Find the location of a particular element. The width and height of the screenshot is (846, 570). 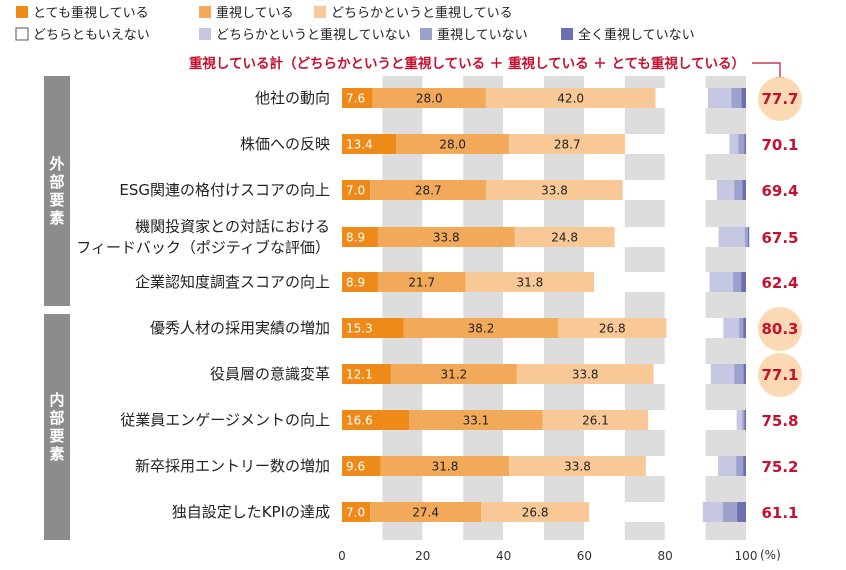

total-value: 80.3 is located at coordinates (779, 329).